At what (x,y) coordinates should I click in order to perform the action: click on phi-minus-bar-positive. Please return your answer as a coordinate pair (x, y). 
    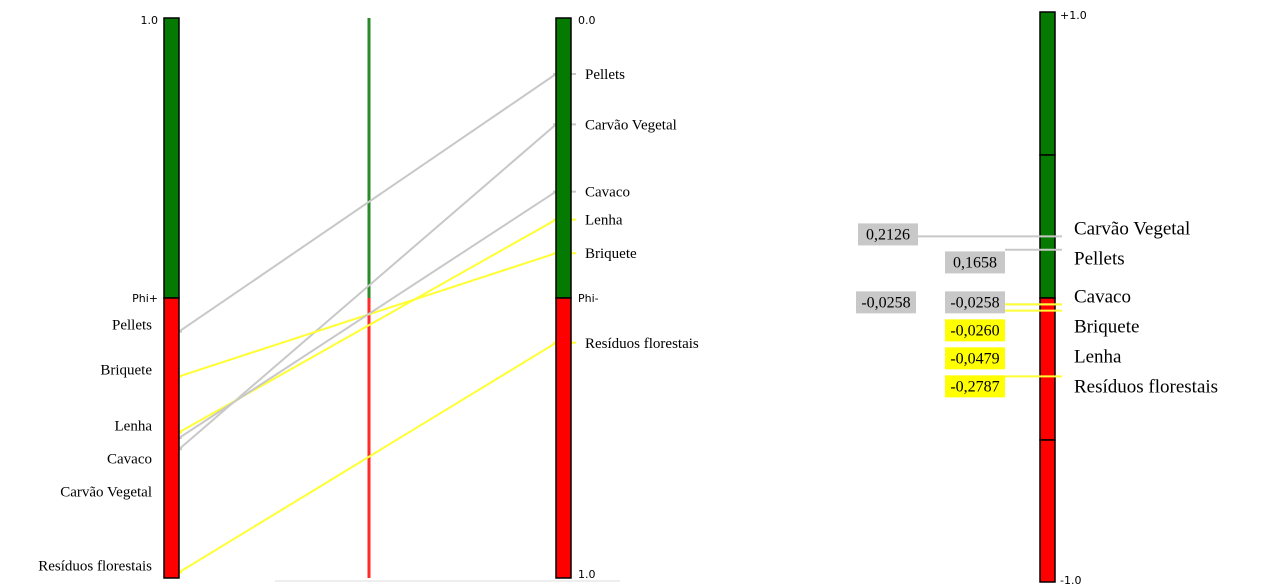
    Looking at the image, I should click on (563, 158).